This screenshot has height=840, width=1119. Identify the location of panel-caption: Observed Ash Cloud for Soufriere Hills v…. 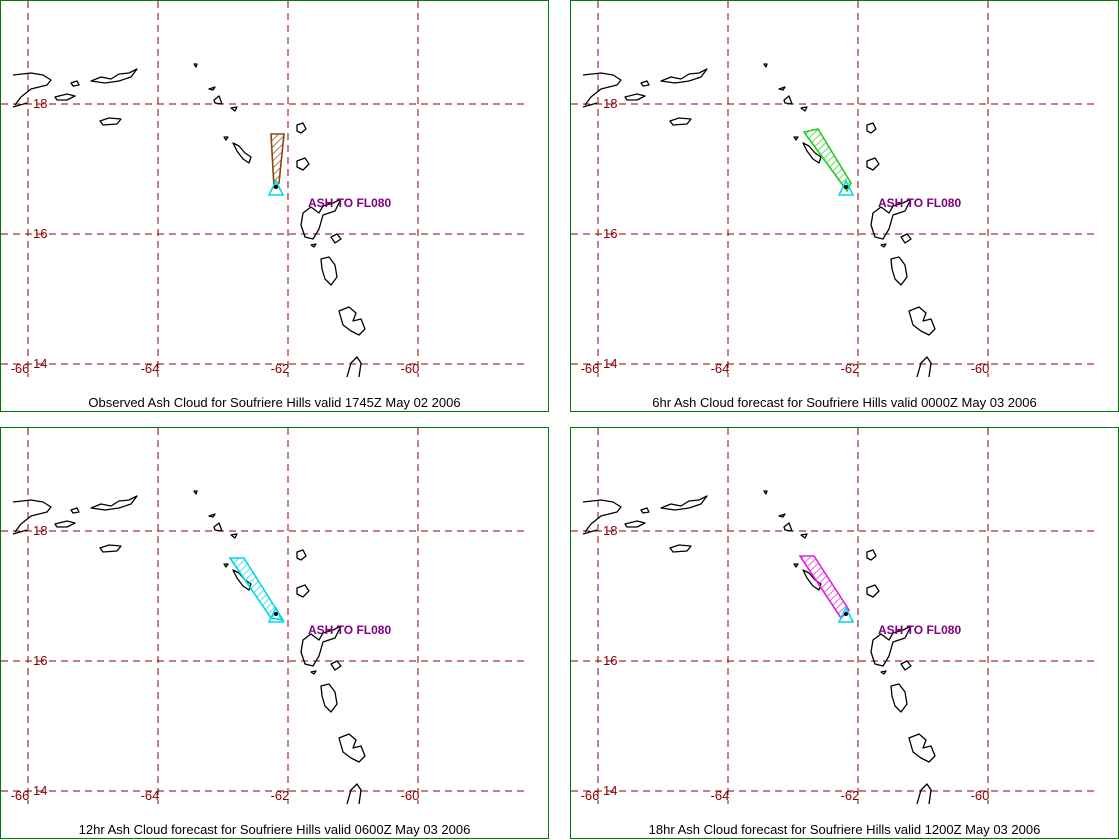
(274, 402).